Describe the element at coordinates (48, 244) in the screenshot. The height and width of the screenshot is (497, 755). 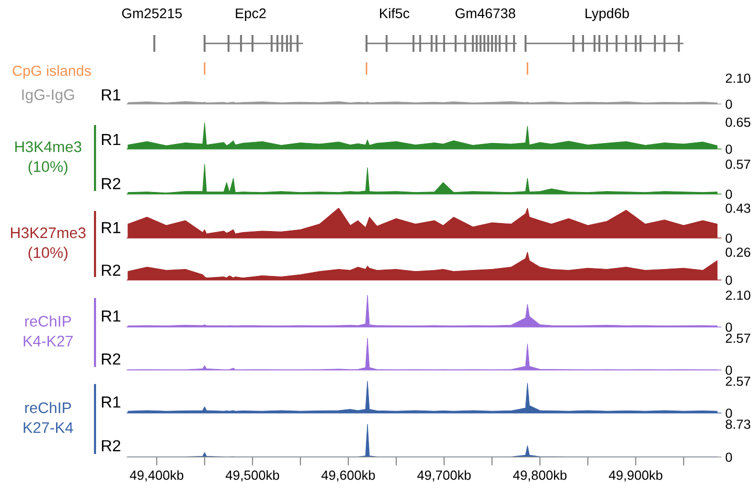
I see `text: H3K27me3 (10%)` at that location.